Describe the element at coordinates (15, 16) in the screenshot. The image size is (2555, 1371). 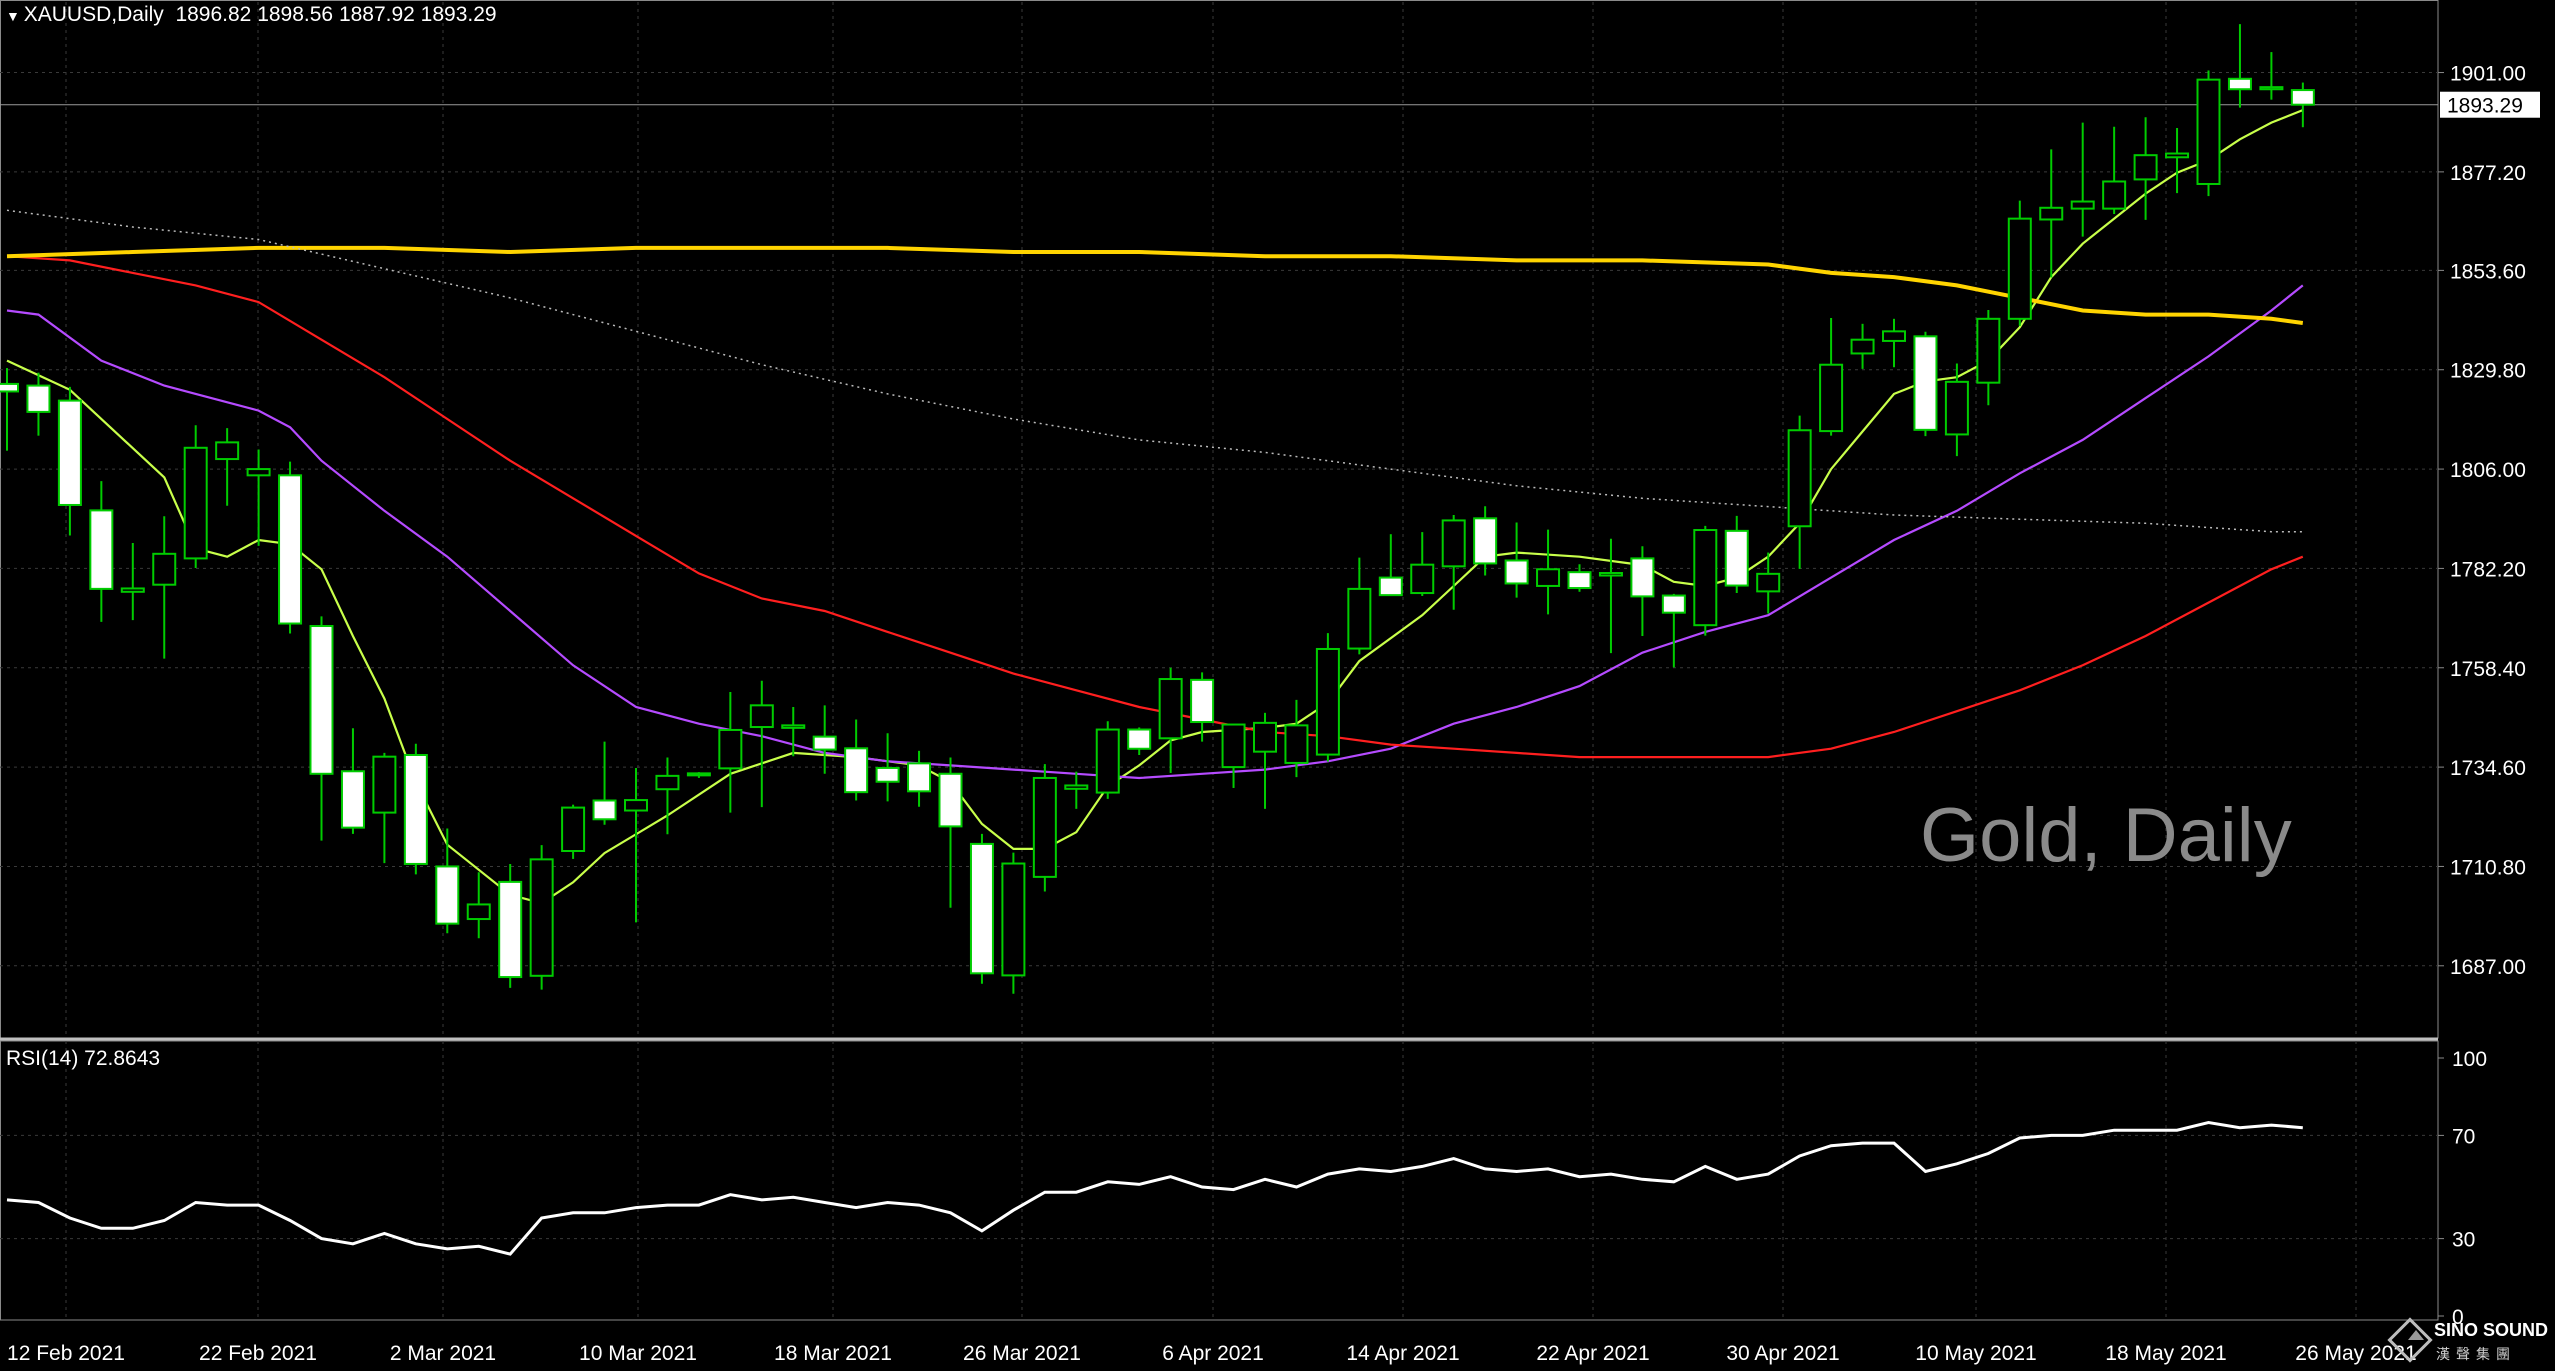
I see `collapse-triangle-icon: ▼` at that location.